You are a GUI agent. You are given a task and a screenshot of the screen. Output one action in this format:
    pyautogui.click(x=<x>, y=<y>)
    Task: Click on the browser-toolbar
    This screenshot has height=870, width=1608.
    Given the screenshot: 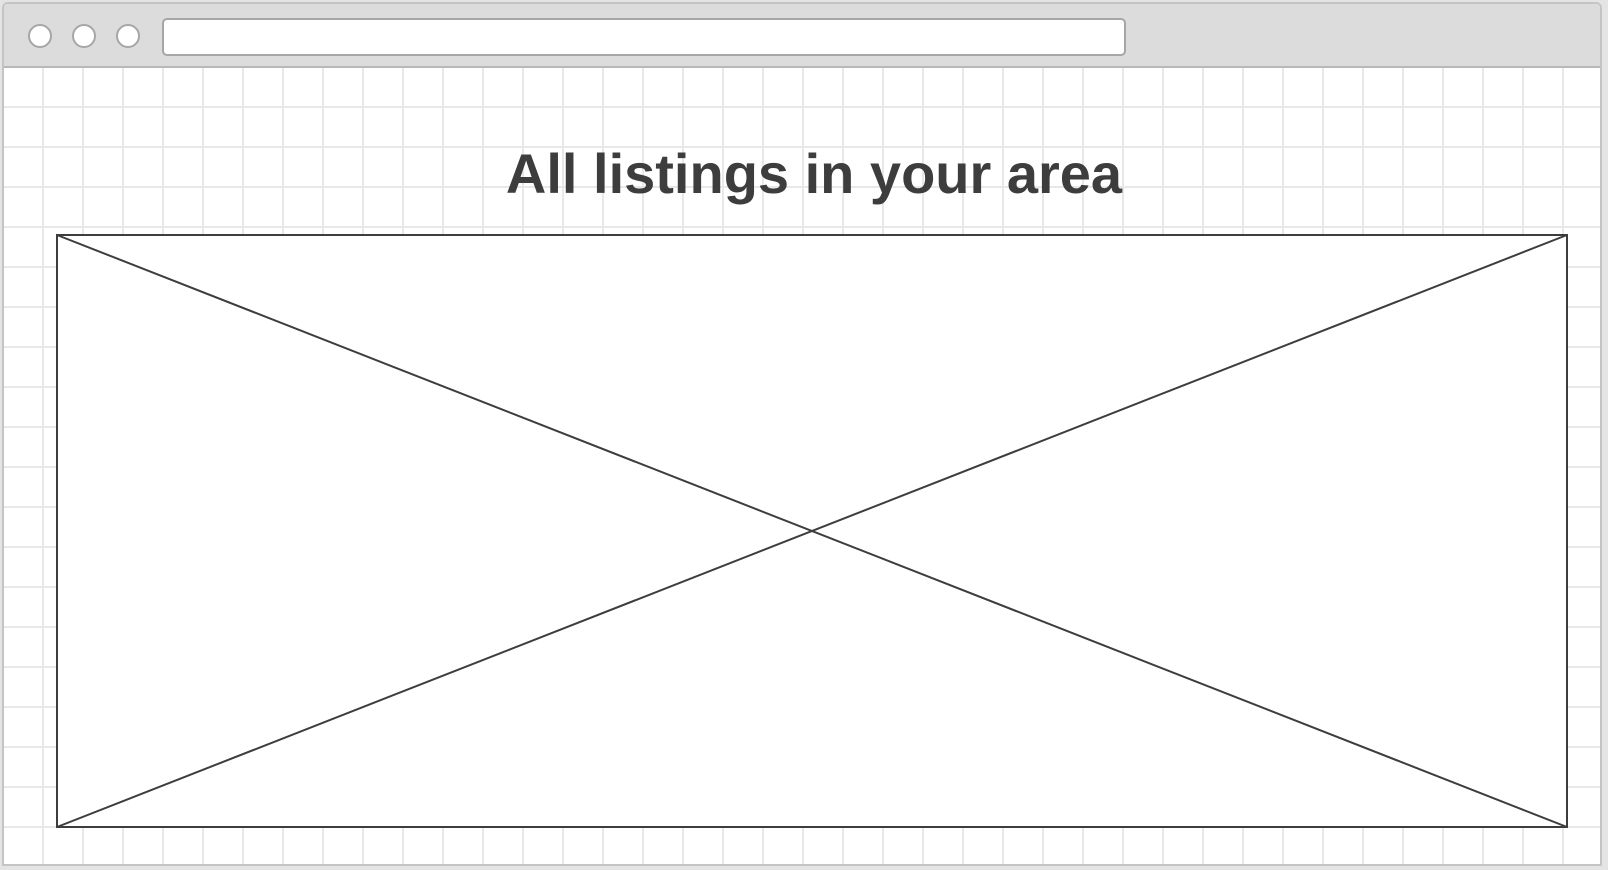 What is the action you would take?
    pyautogui.click(x=802, y=36)
    